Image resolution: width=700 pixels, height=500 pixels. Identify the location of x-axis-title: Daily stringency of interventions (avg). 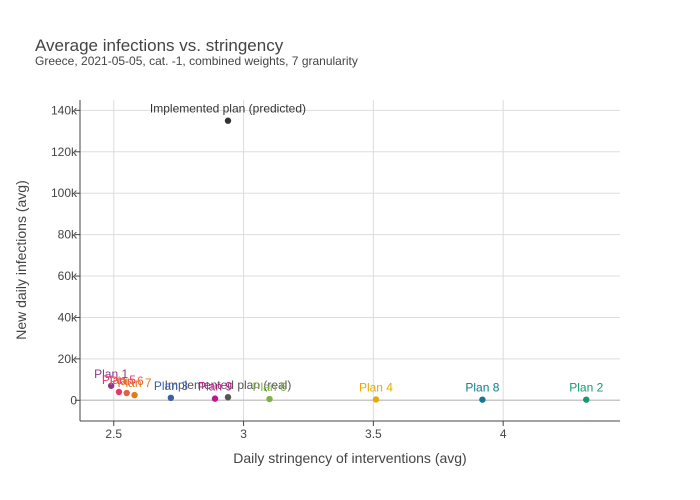
(349, 458).